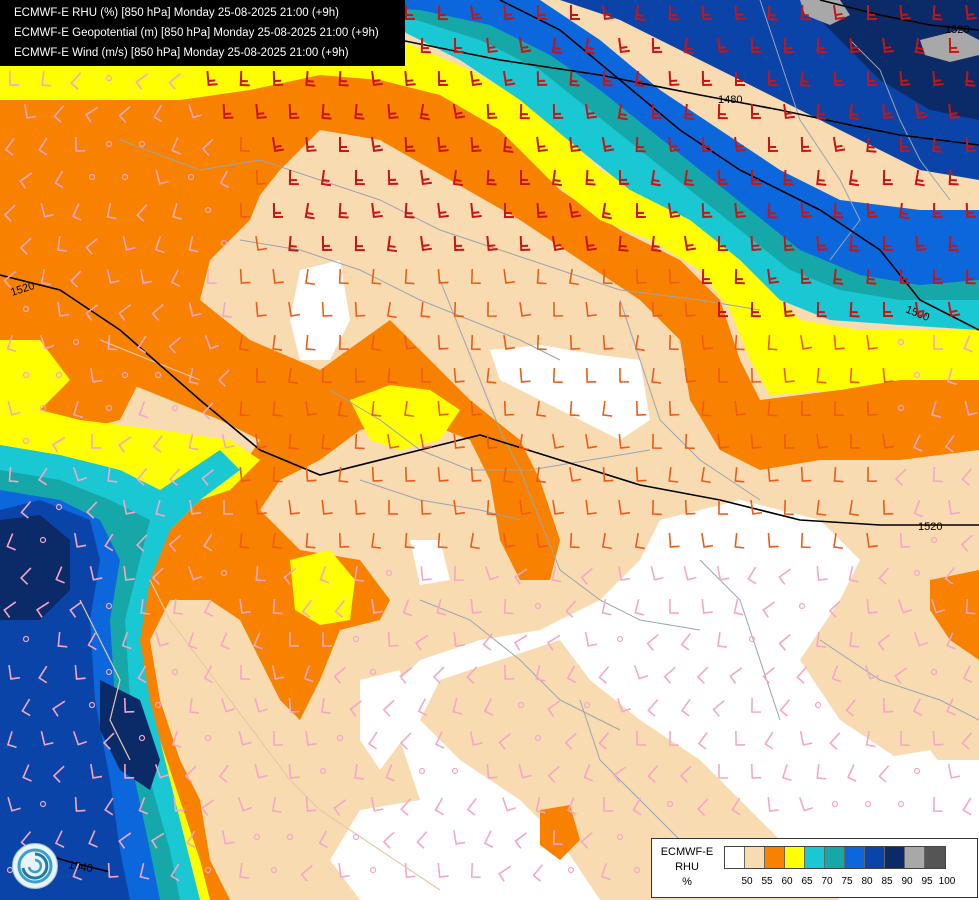 This screenshot has width=979, height=900. I want to click on legend-ticks: 50 55 60 65 70 75 80 85 90 95 100, so click(847, 881).